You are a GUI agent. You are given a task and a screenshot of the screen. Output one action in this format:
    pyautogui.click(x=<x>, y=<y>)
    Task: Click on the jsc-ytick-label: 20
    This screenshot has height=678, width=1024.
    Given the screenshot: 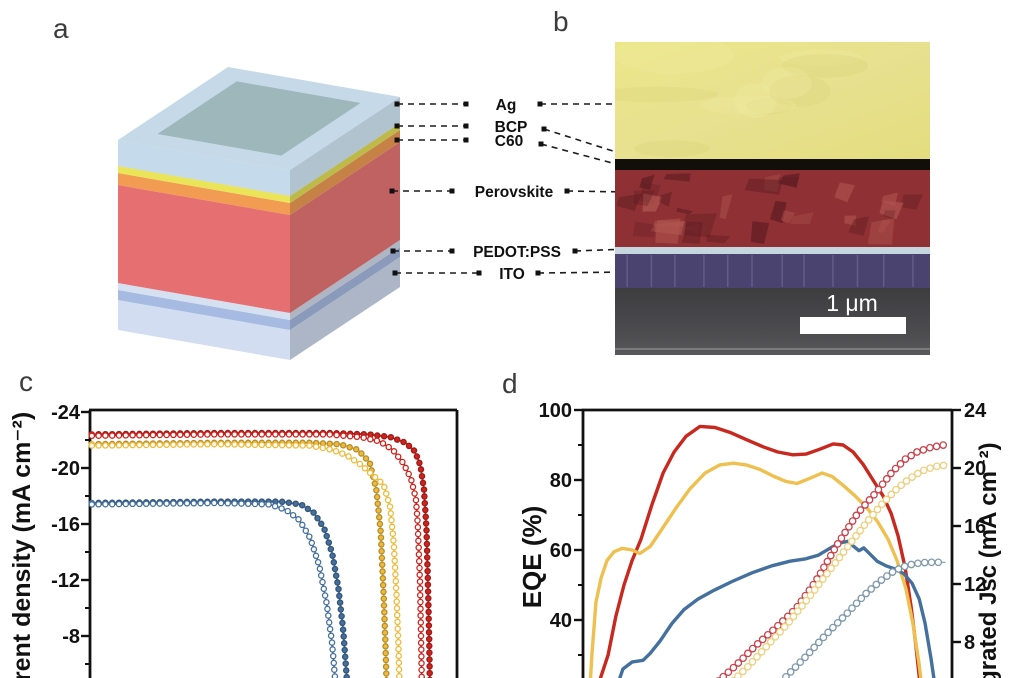 What is the action you would take?
    pyautogui.click(x=975, y=469)
    